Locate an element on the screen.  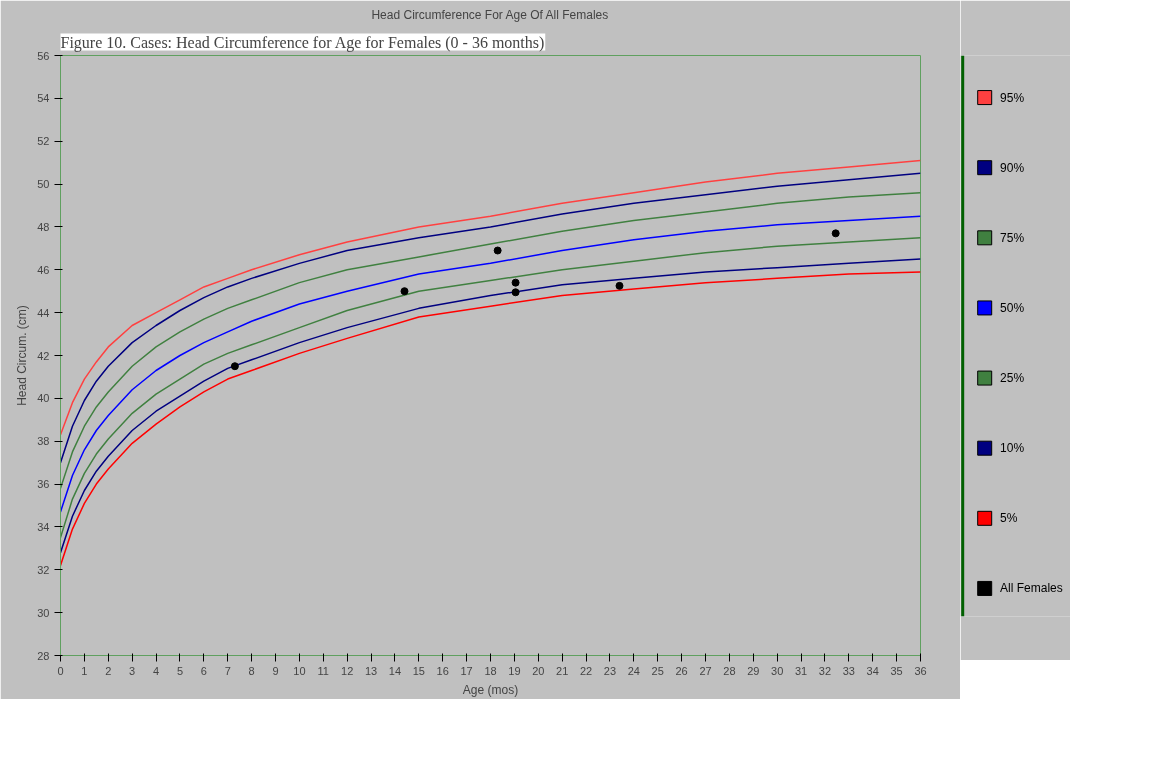
x-tick-label: 21 is located at coordinates (562, 670).